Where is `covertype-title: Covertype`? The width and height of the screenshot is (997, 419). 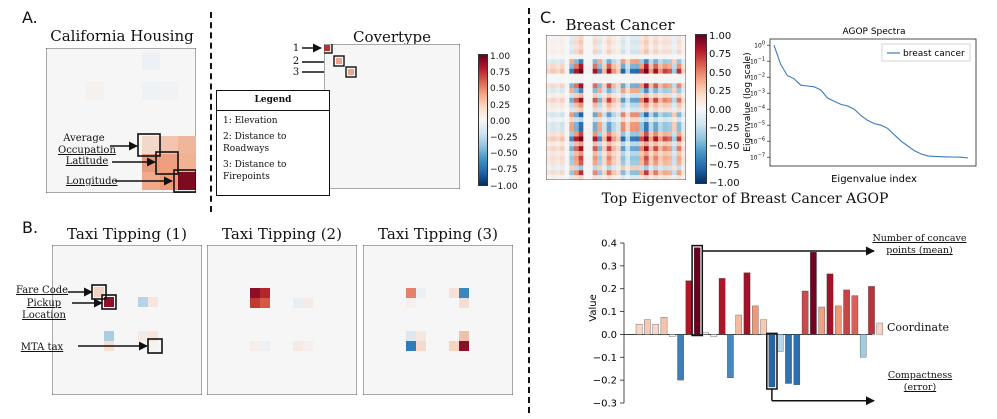 covertype-title: Covertype is located at coordinates (391, 37).